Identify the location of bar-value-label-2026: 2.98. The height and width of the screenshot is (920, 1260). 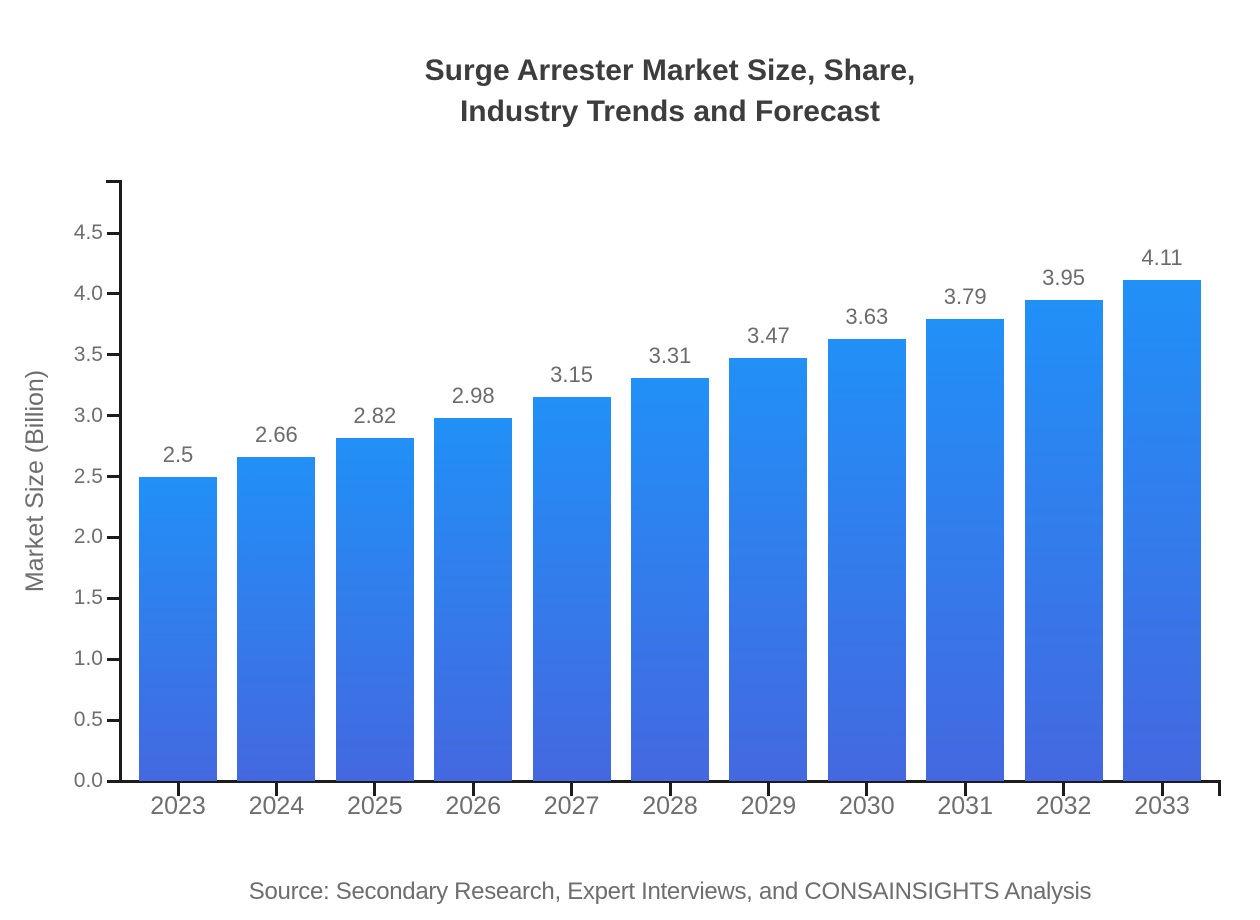
(473, 396).